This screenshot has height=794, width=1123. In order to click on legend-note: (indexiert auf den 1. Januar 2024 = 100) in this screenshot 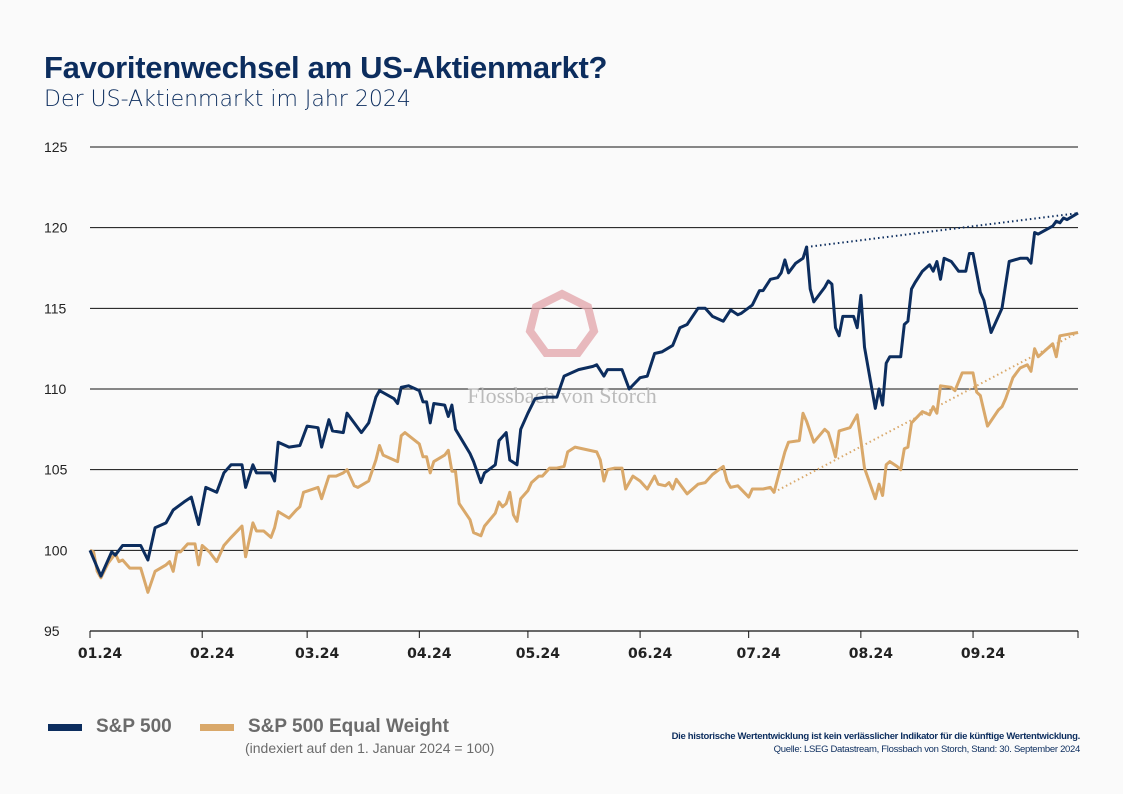, I will do `click(370, 748)`.